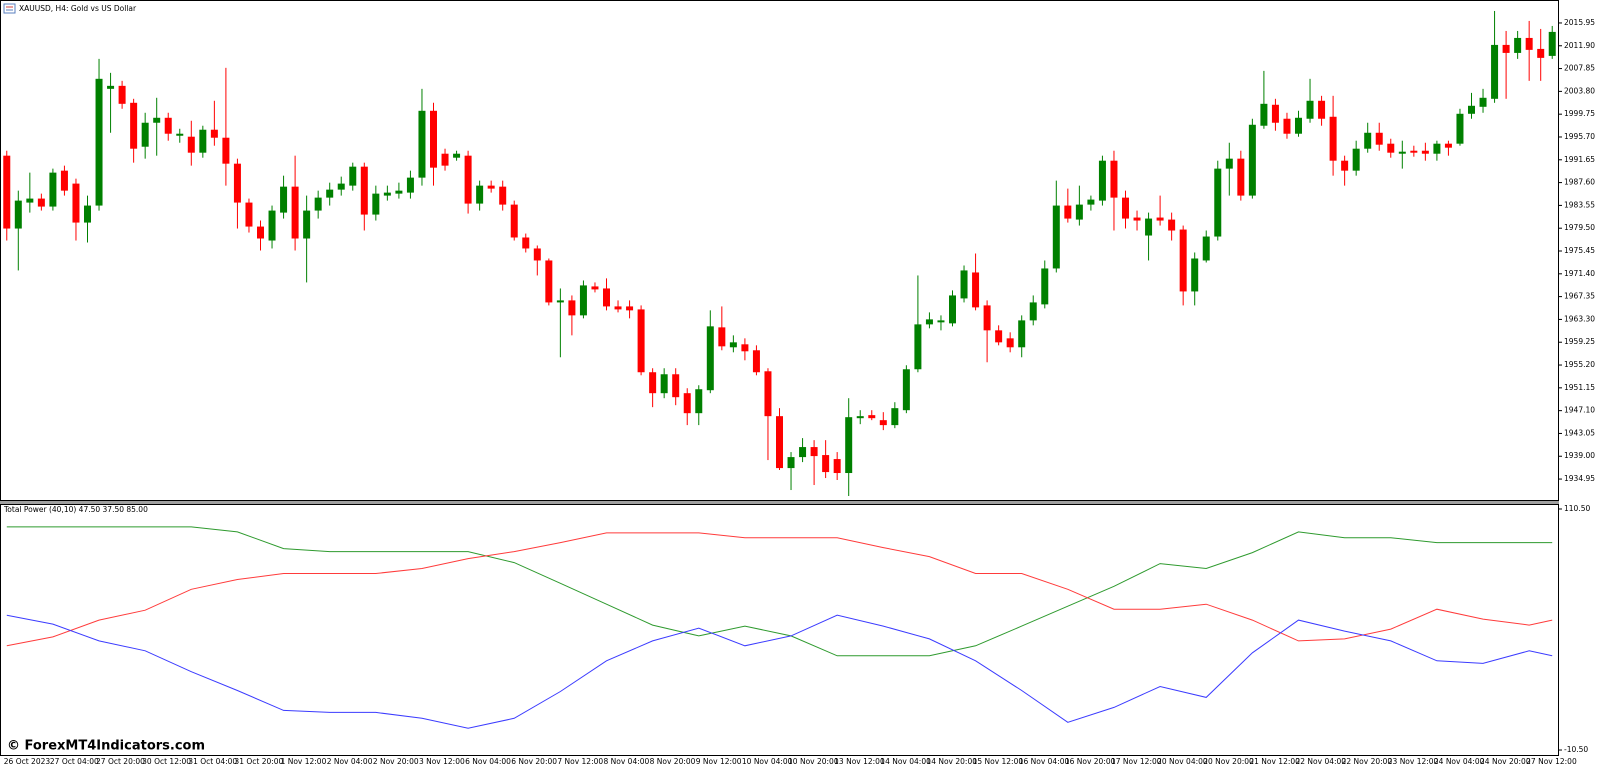 The width and height of the screenshot is (1600, 783). What do you see at coordinates (1579, 90) in the screenshot?
I see `y-tick-label: 2003.80` at bounding box center [1579, 90].